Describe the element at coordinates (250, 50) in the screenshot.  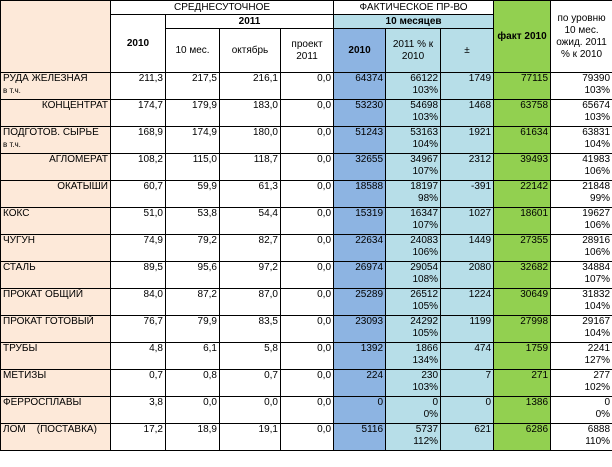
I see `column-header: октябрь` at that location.